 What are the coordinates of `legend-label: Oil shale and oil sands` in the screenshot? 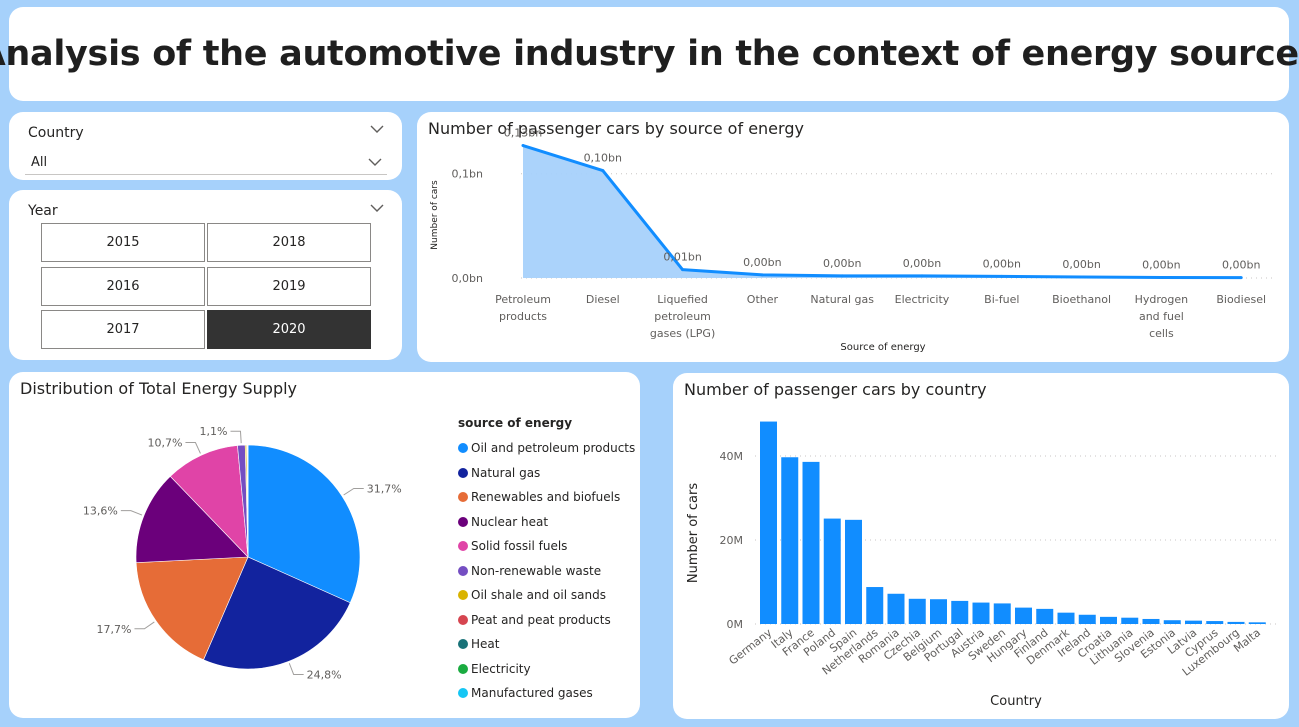 It's located at (538, 595).